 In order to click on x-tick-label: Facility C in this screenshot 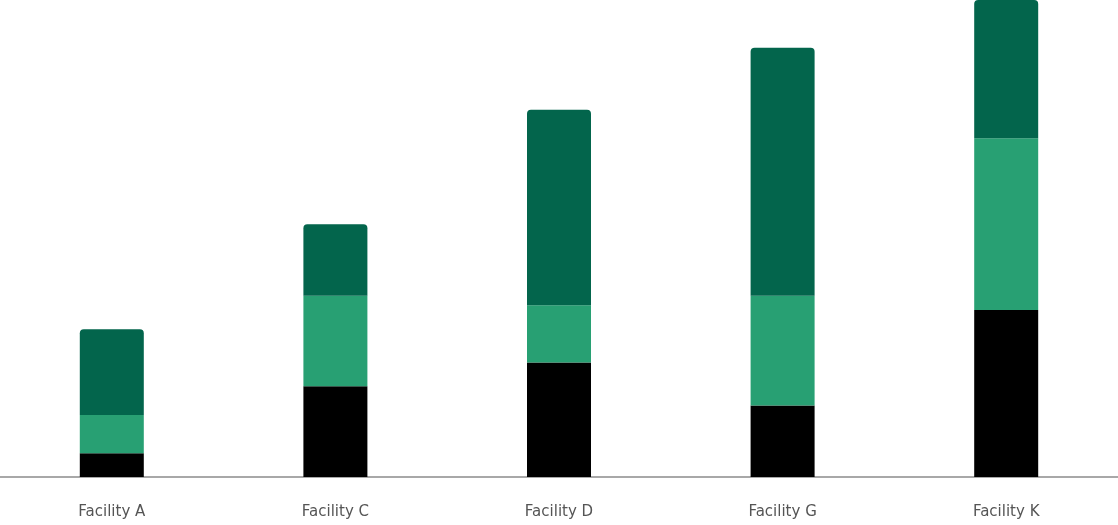, I will do `click(335, 510)`.